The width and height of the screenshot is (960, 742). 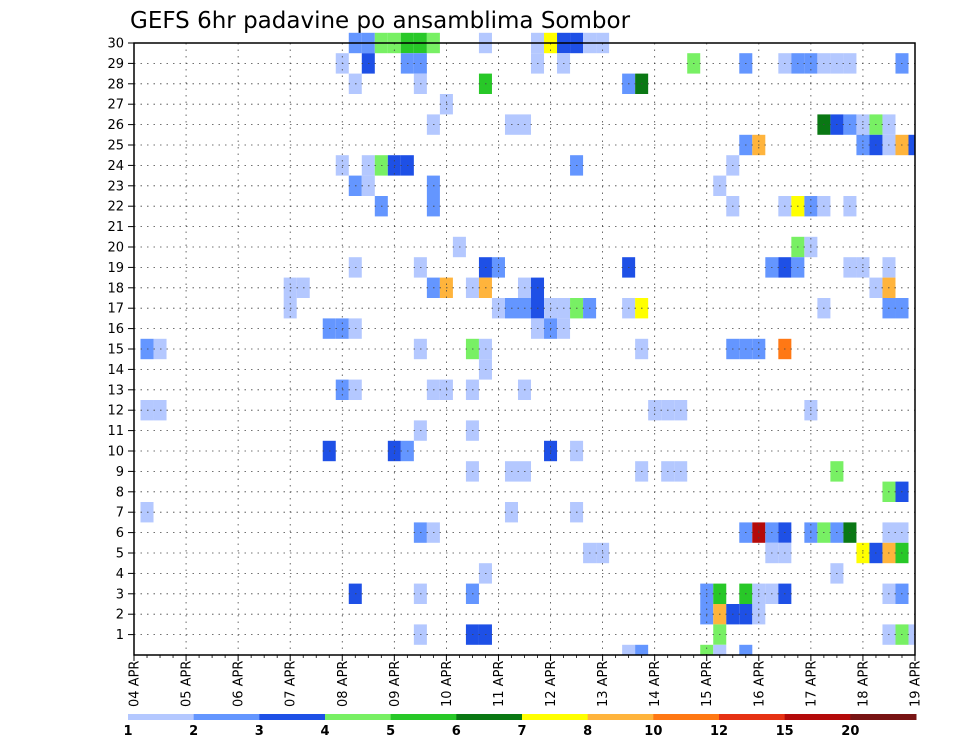 I want to click on y-tick-label: 2, so click(x=120, y=615).